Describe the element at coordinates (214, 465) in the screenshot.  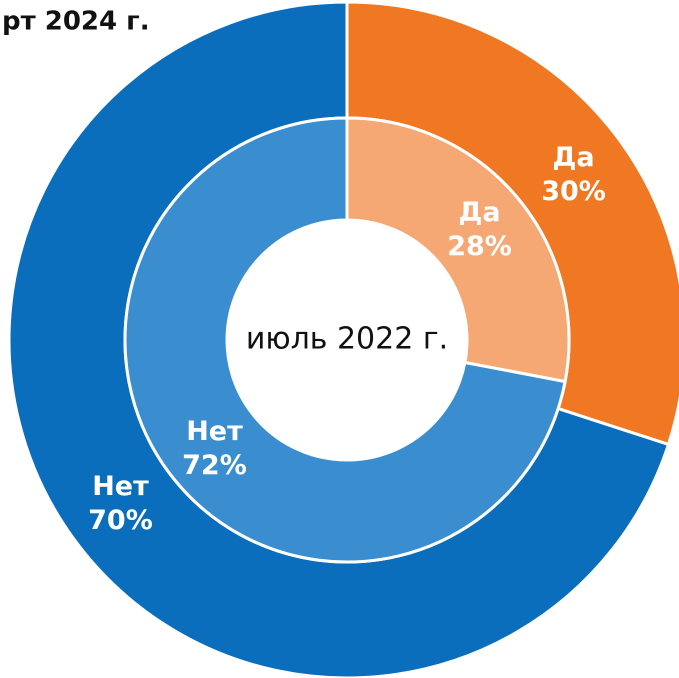
I see `slice-value-label: 72%` at that location.